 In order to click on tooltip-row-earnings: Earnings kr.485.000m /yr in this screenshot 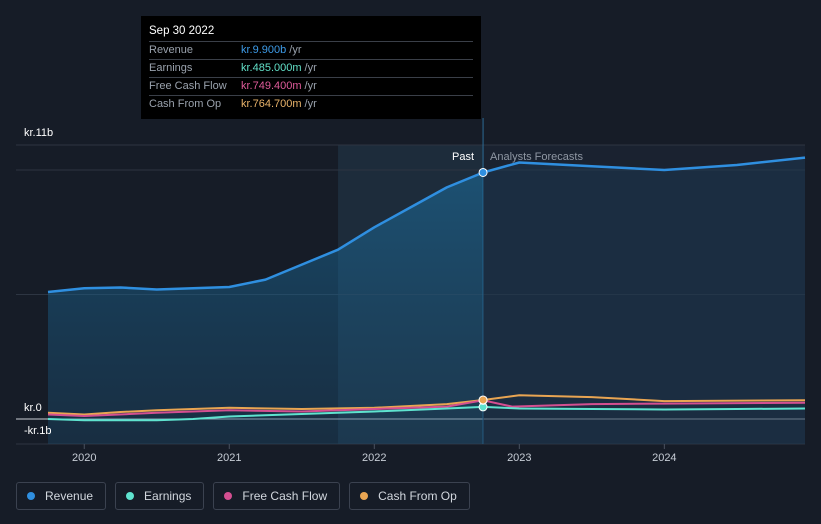, I will do `click(311, 68)`.